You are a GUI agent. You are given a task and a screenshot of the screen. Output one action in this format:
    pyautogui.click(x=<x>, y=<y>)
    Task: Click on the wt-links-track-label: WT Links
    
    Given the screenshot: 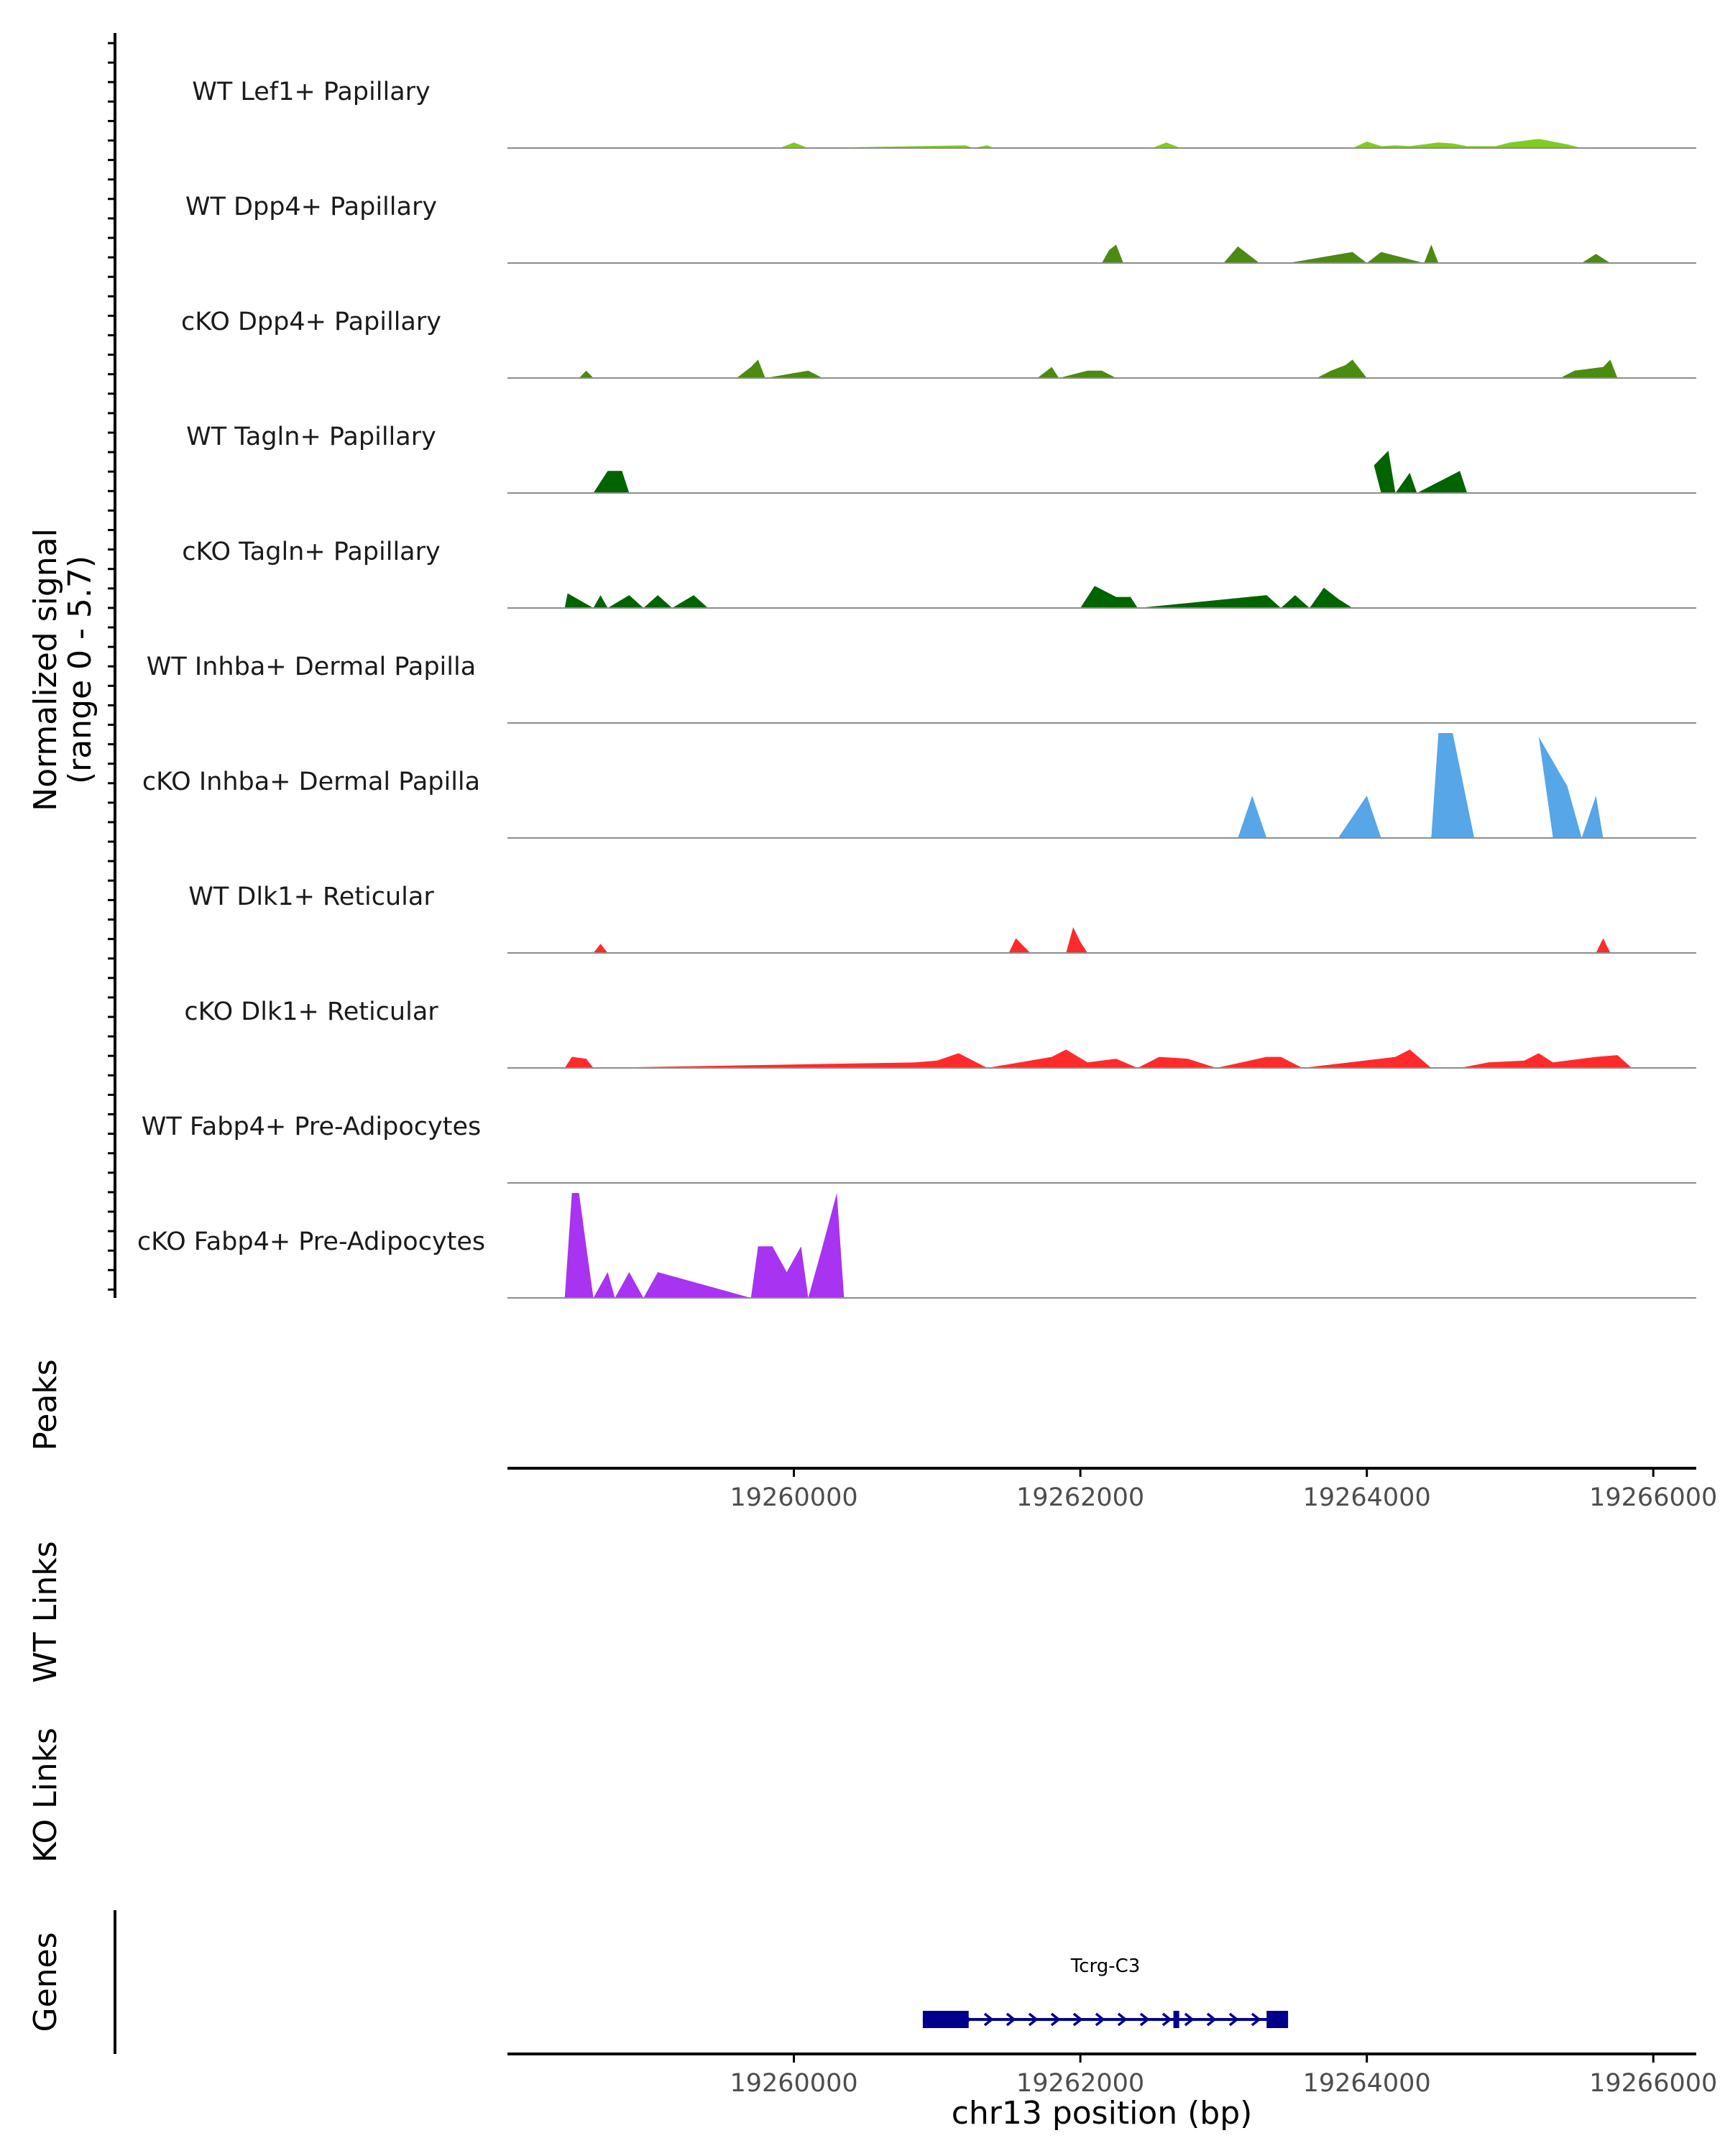 What is the action you would take?
    pyautogui.click(x=45, y=1612)
    